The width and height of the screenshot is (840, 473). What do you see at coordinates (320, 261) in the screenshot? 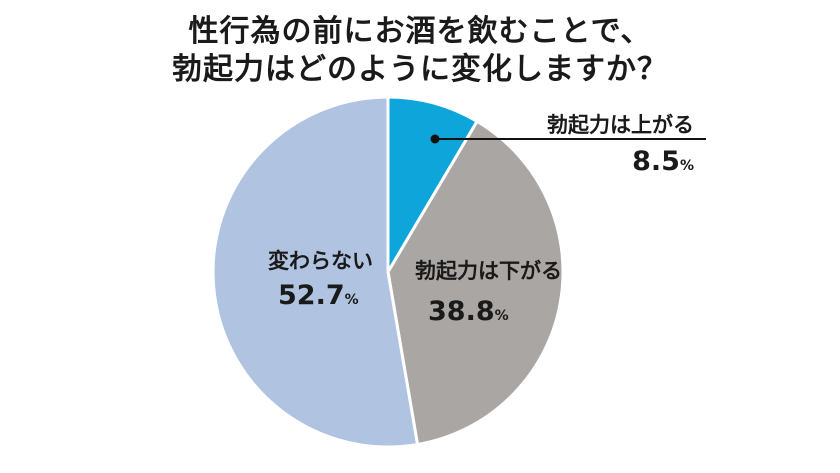
I see `slice-label-unchanged: 変わらない` at bounding box center [320, 261].